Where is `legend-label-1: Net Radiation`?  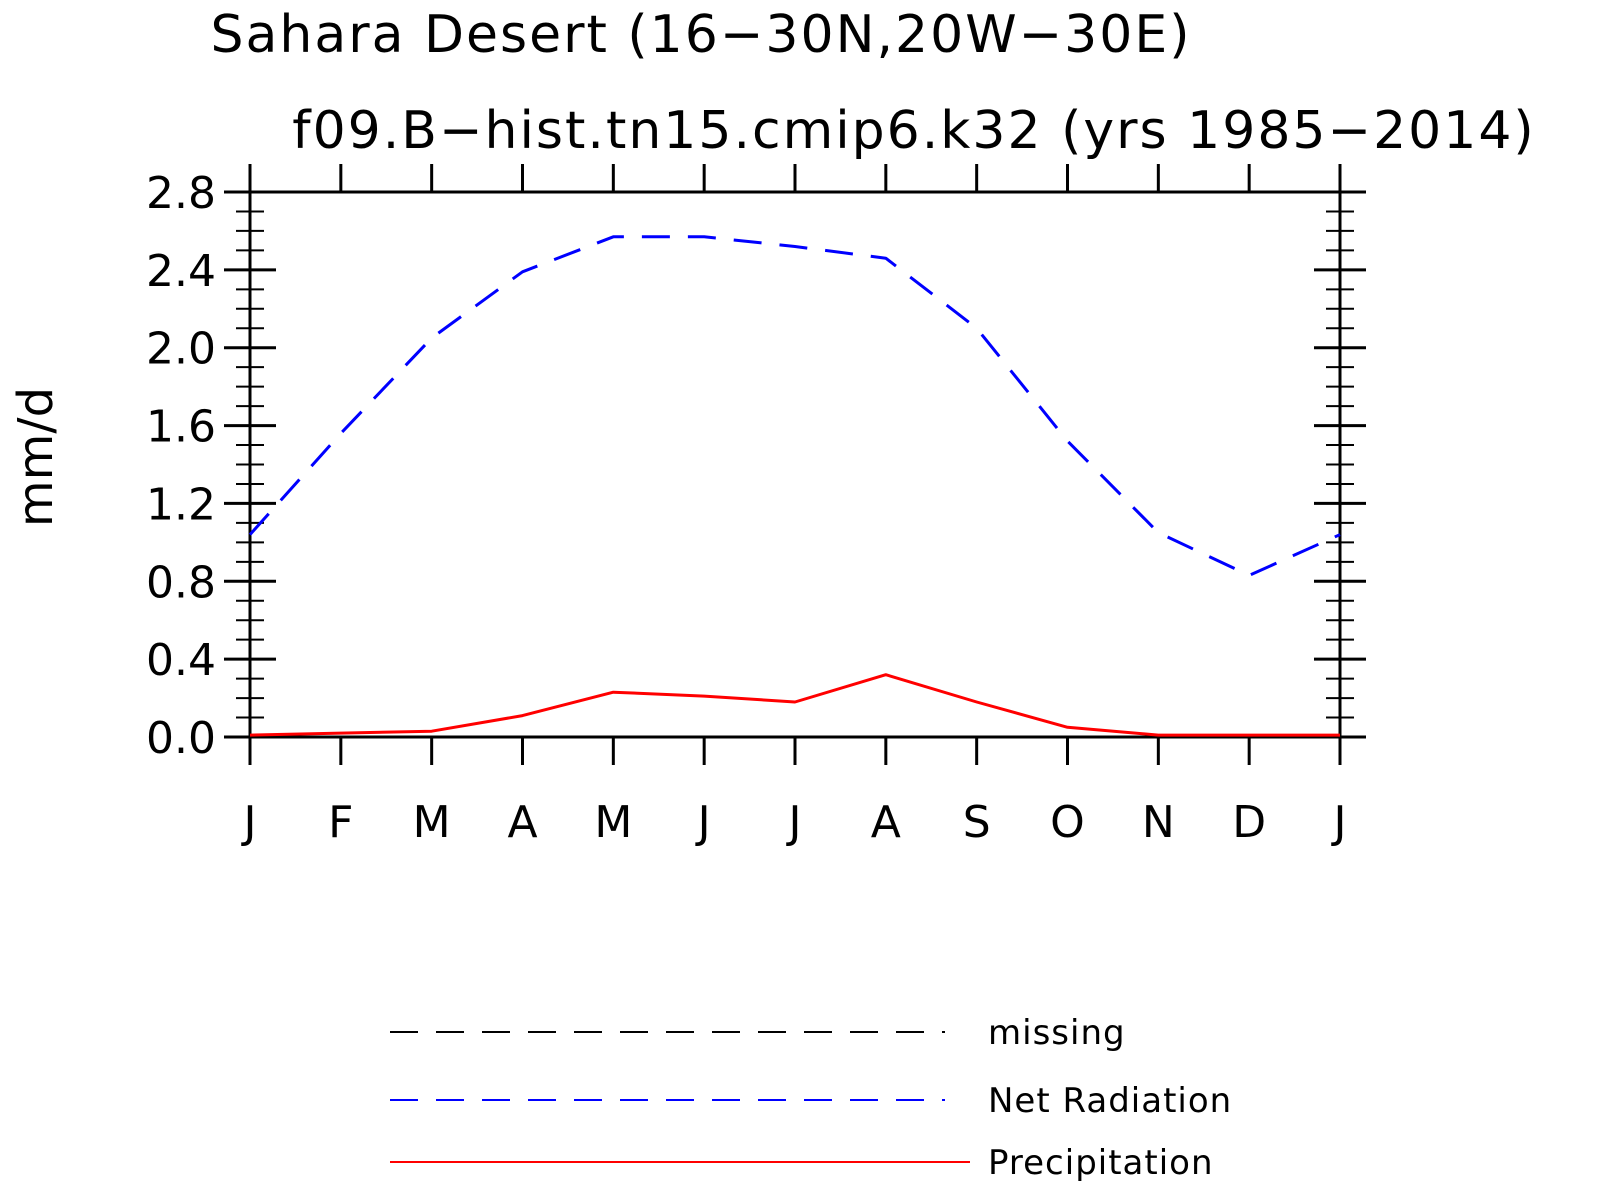
legend-label-1: Net Radiation is located at coordinates (1110, 1101).